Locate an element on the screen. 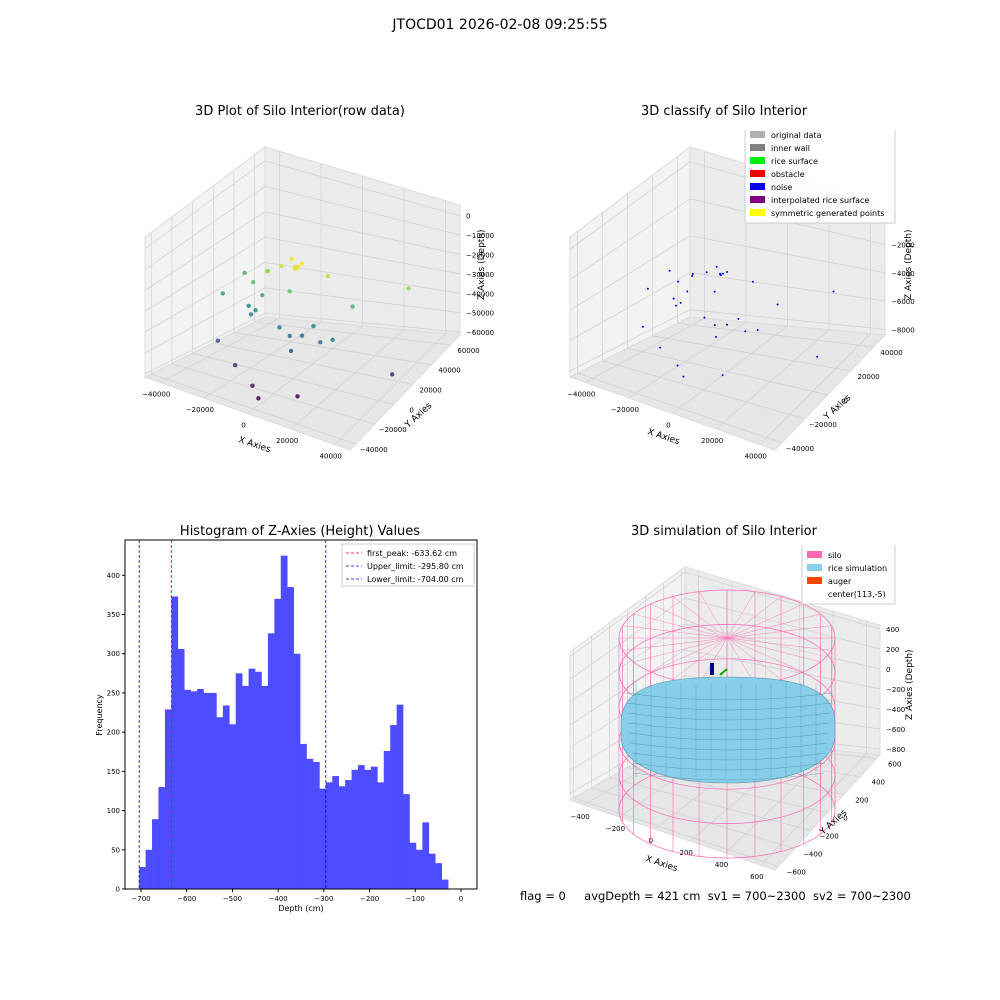  legend: silo rice simulation auger center(113,-5) is located at coordinates (848, 575).